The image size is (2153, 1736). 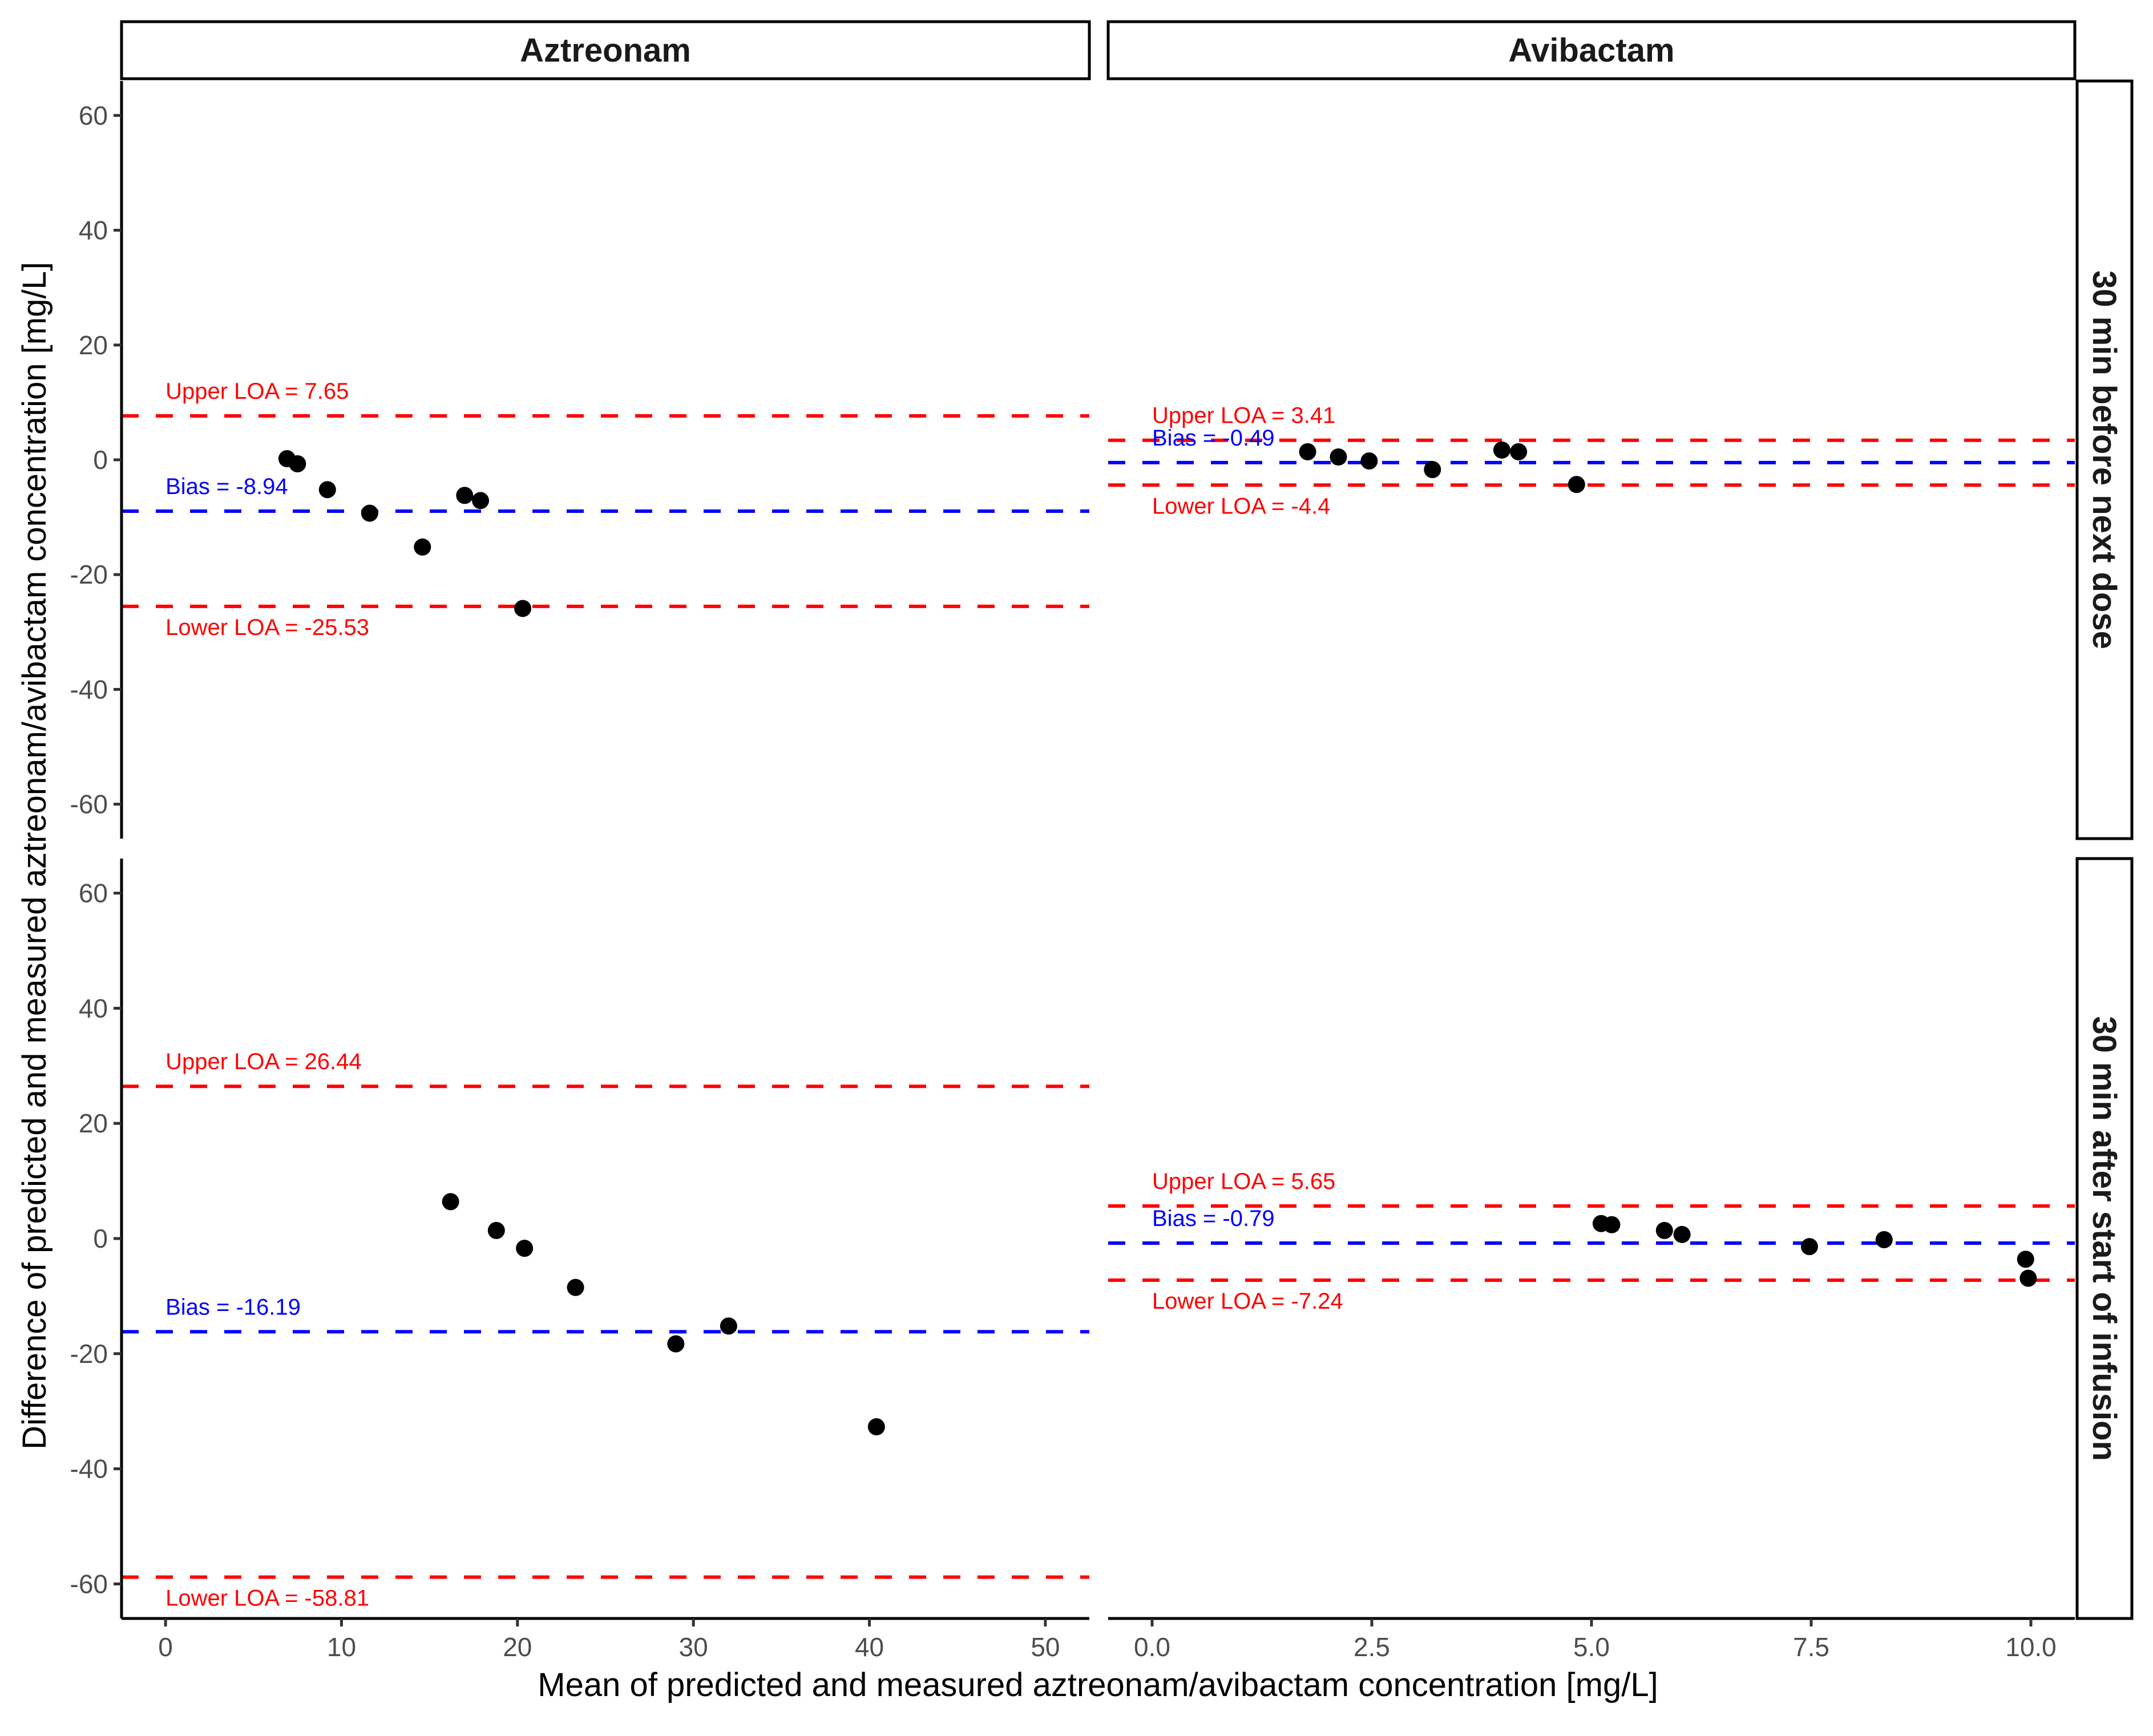 I want to click on x-tick-label: 20, so click(x=517, y=1647).